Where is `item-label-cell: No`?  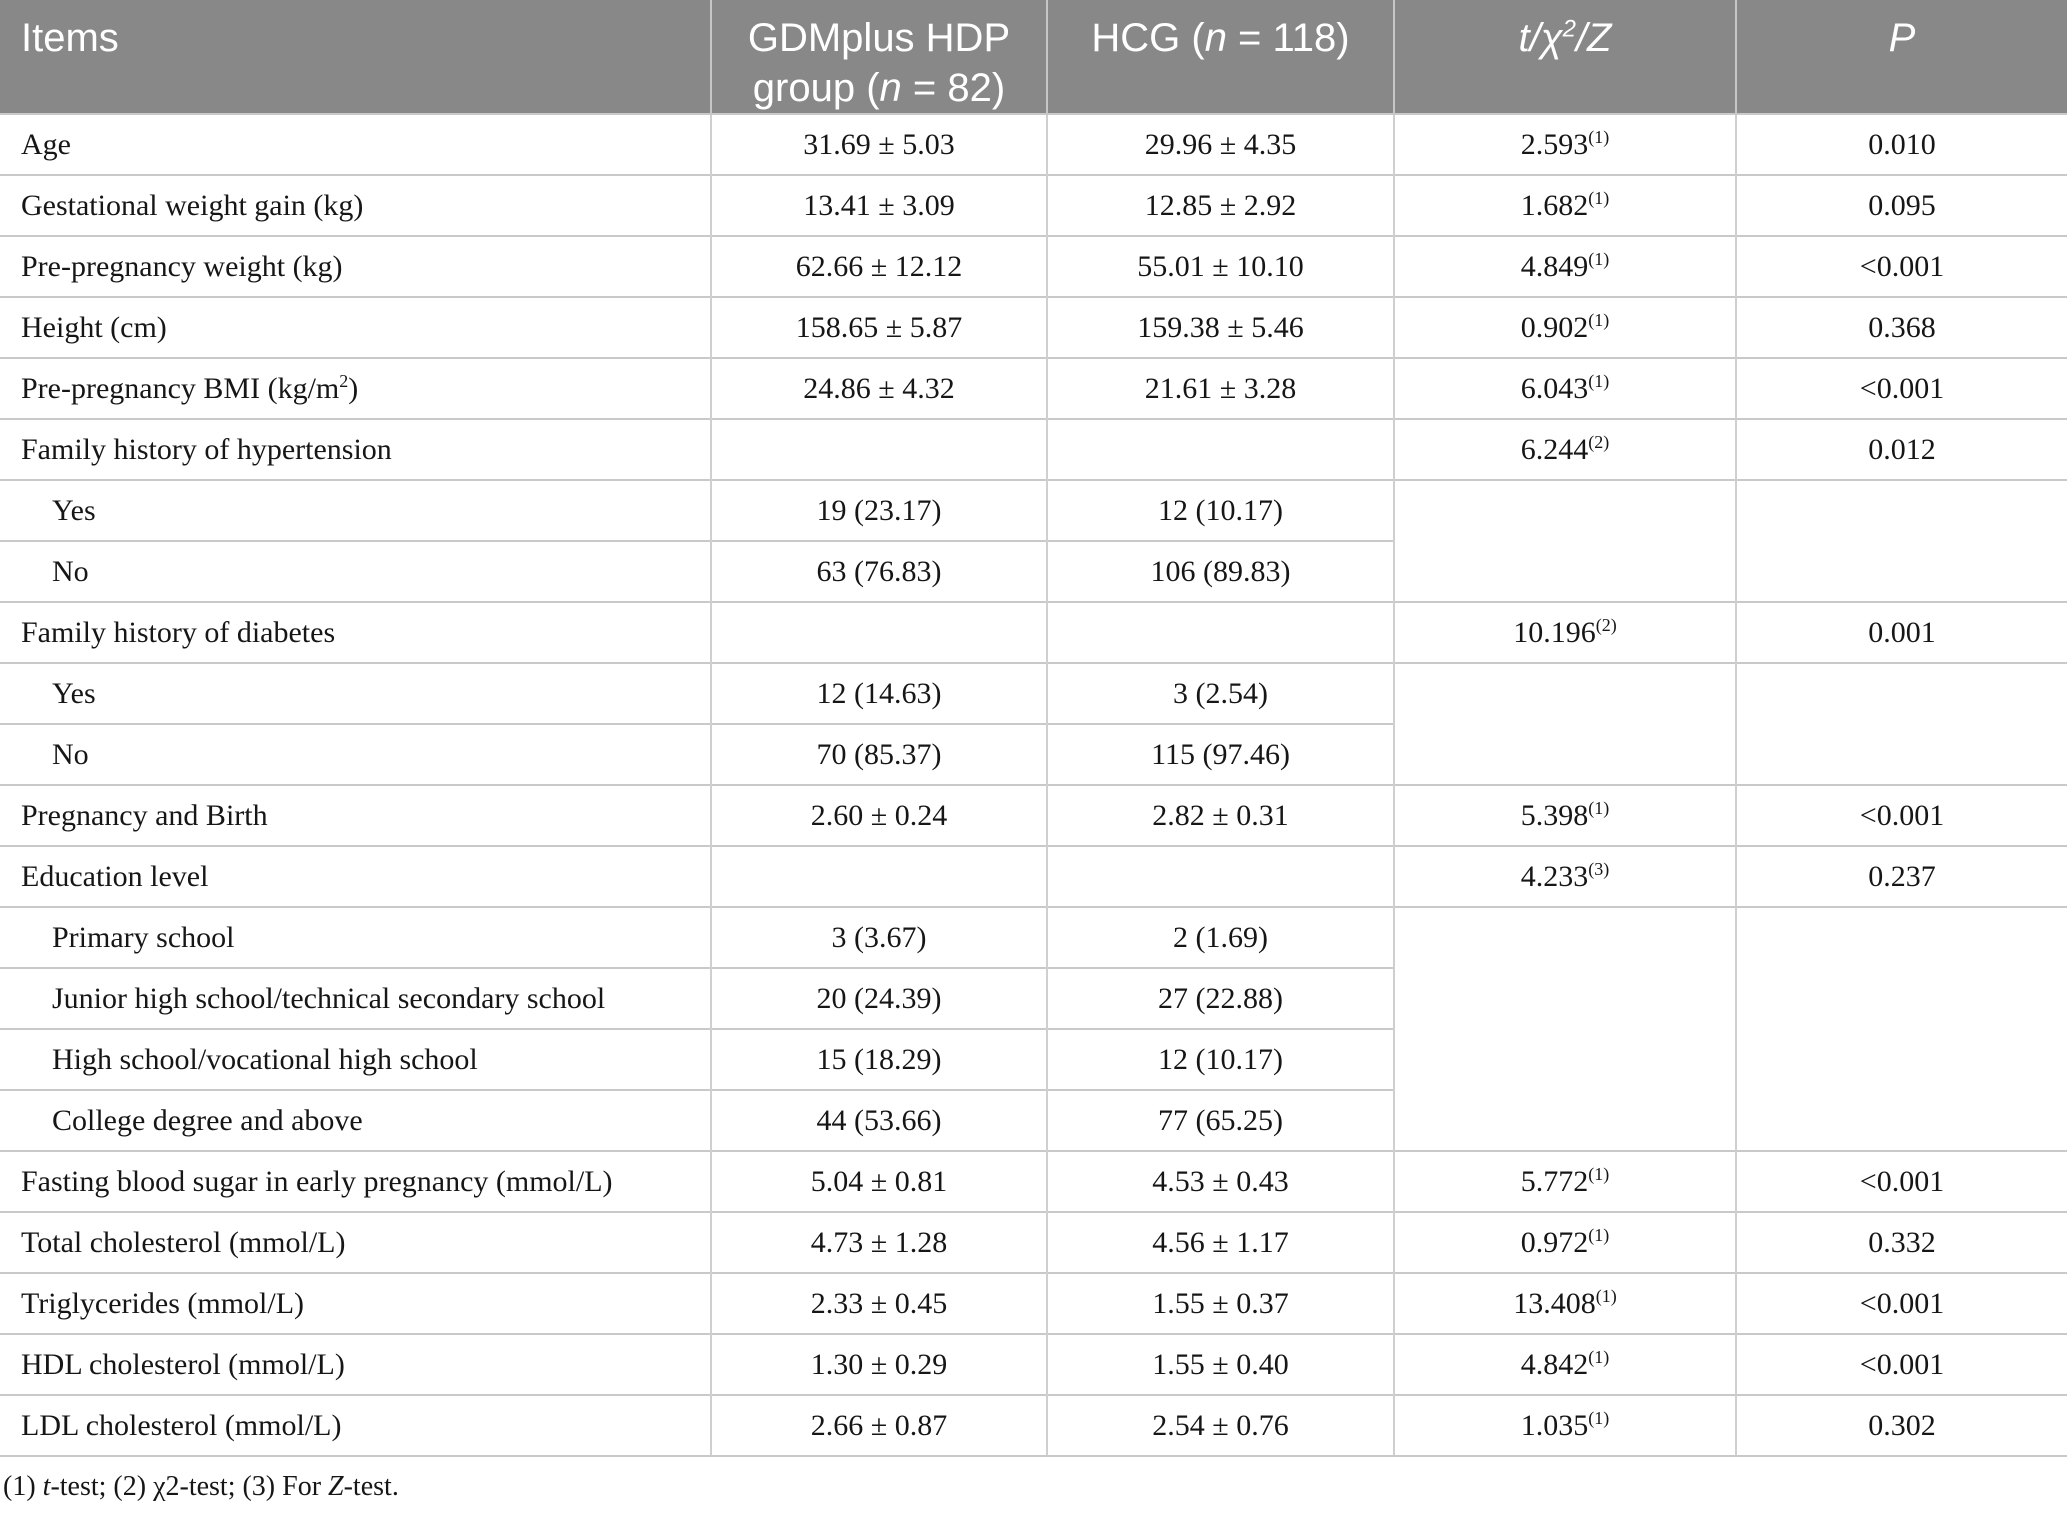
item-label-cell: No is located at coordinates (355, 754).